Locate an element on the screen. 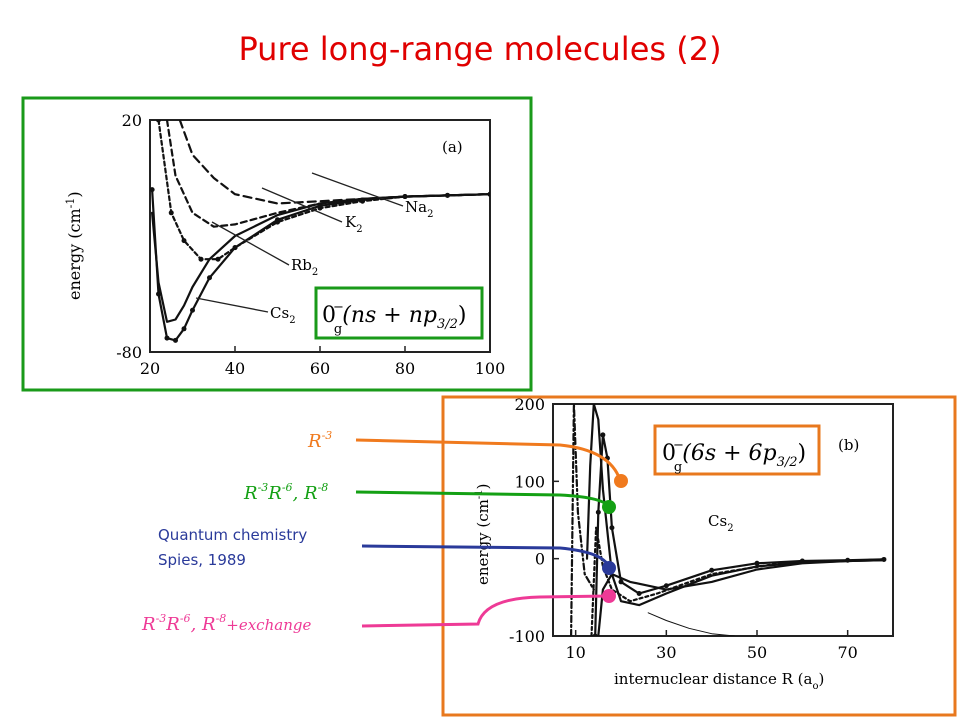 Image resolution: width=960 pixels, height=720 pixels. annotation-exch: R-3R-6, R-8+exchange is located at coordinates (226, 623).